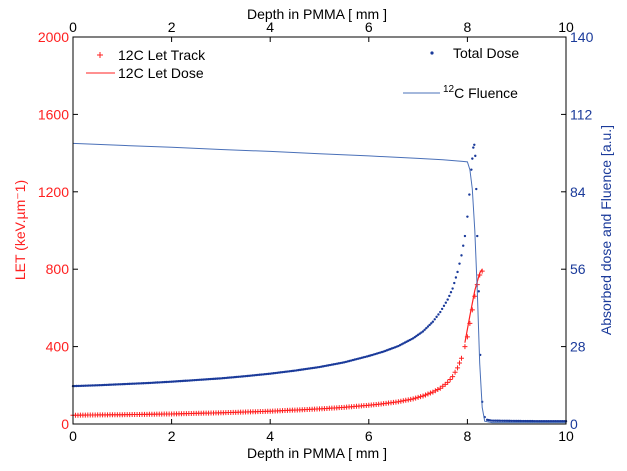  What do you see at coordinates (468, 27) in the screenshot?
I see `x-tick-label-top: 8` at bounding box center [468, 27].